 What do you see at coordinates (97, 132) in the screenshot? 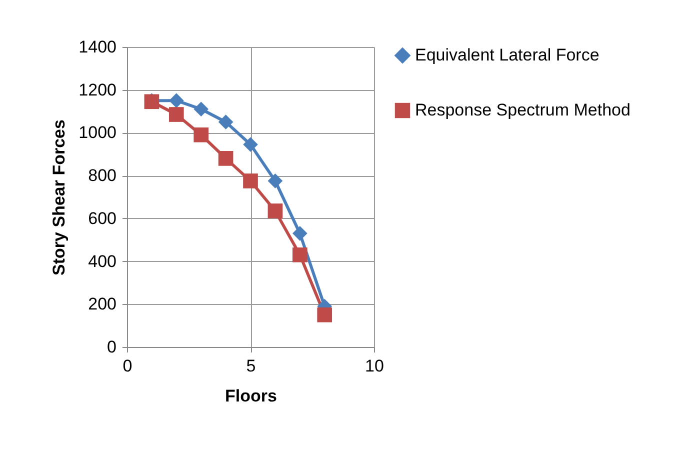
I see `y-tick-label: 1000` at bounding box center [97, 132].